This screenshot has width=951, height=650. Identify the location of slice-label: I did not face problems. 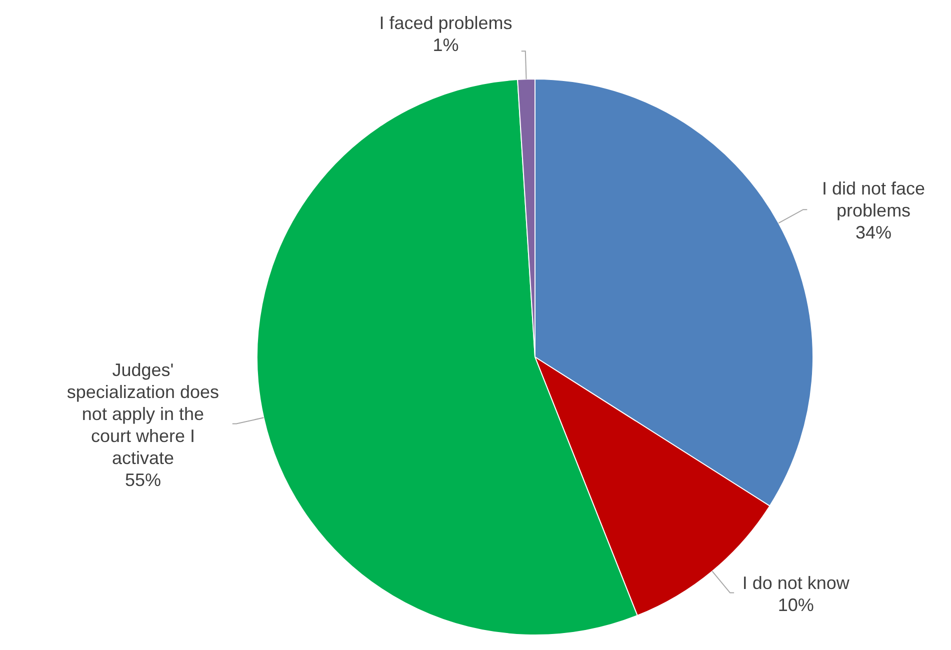
(874, 199).